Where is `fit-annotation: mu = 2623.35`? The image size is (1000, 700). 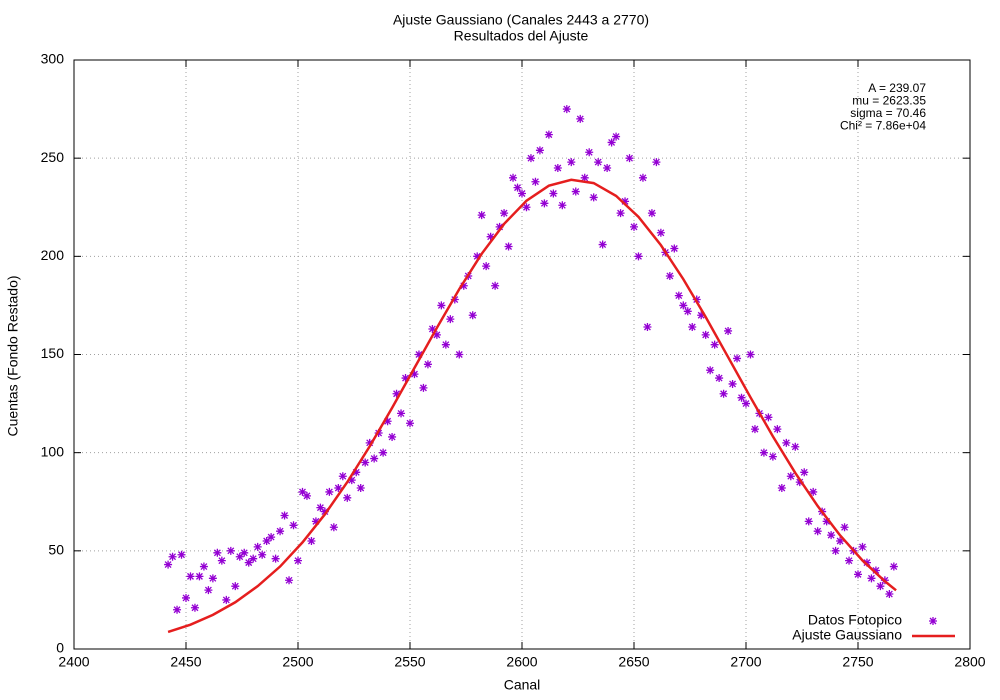 fit-annotation: mu = 2623.35 is located at coordinates (889, 101).